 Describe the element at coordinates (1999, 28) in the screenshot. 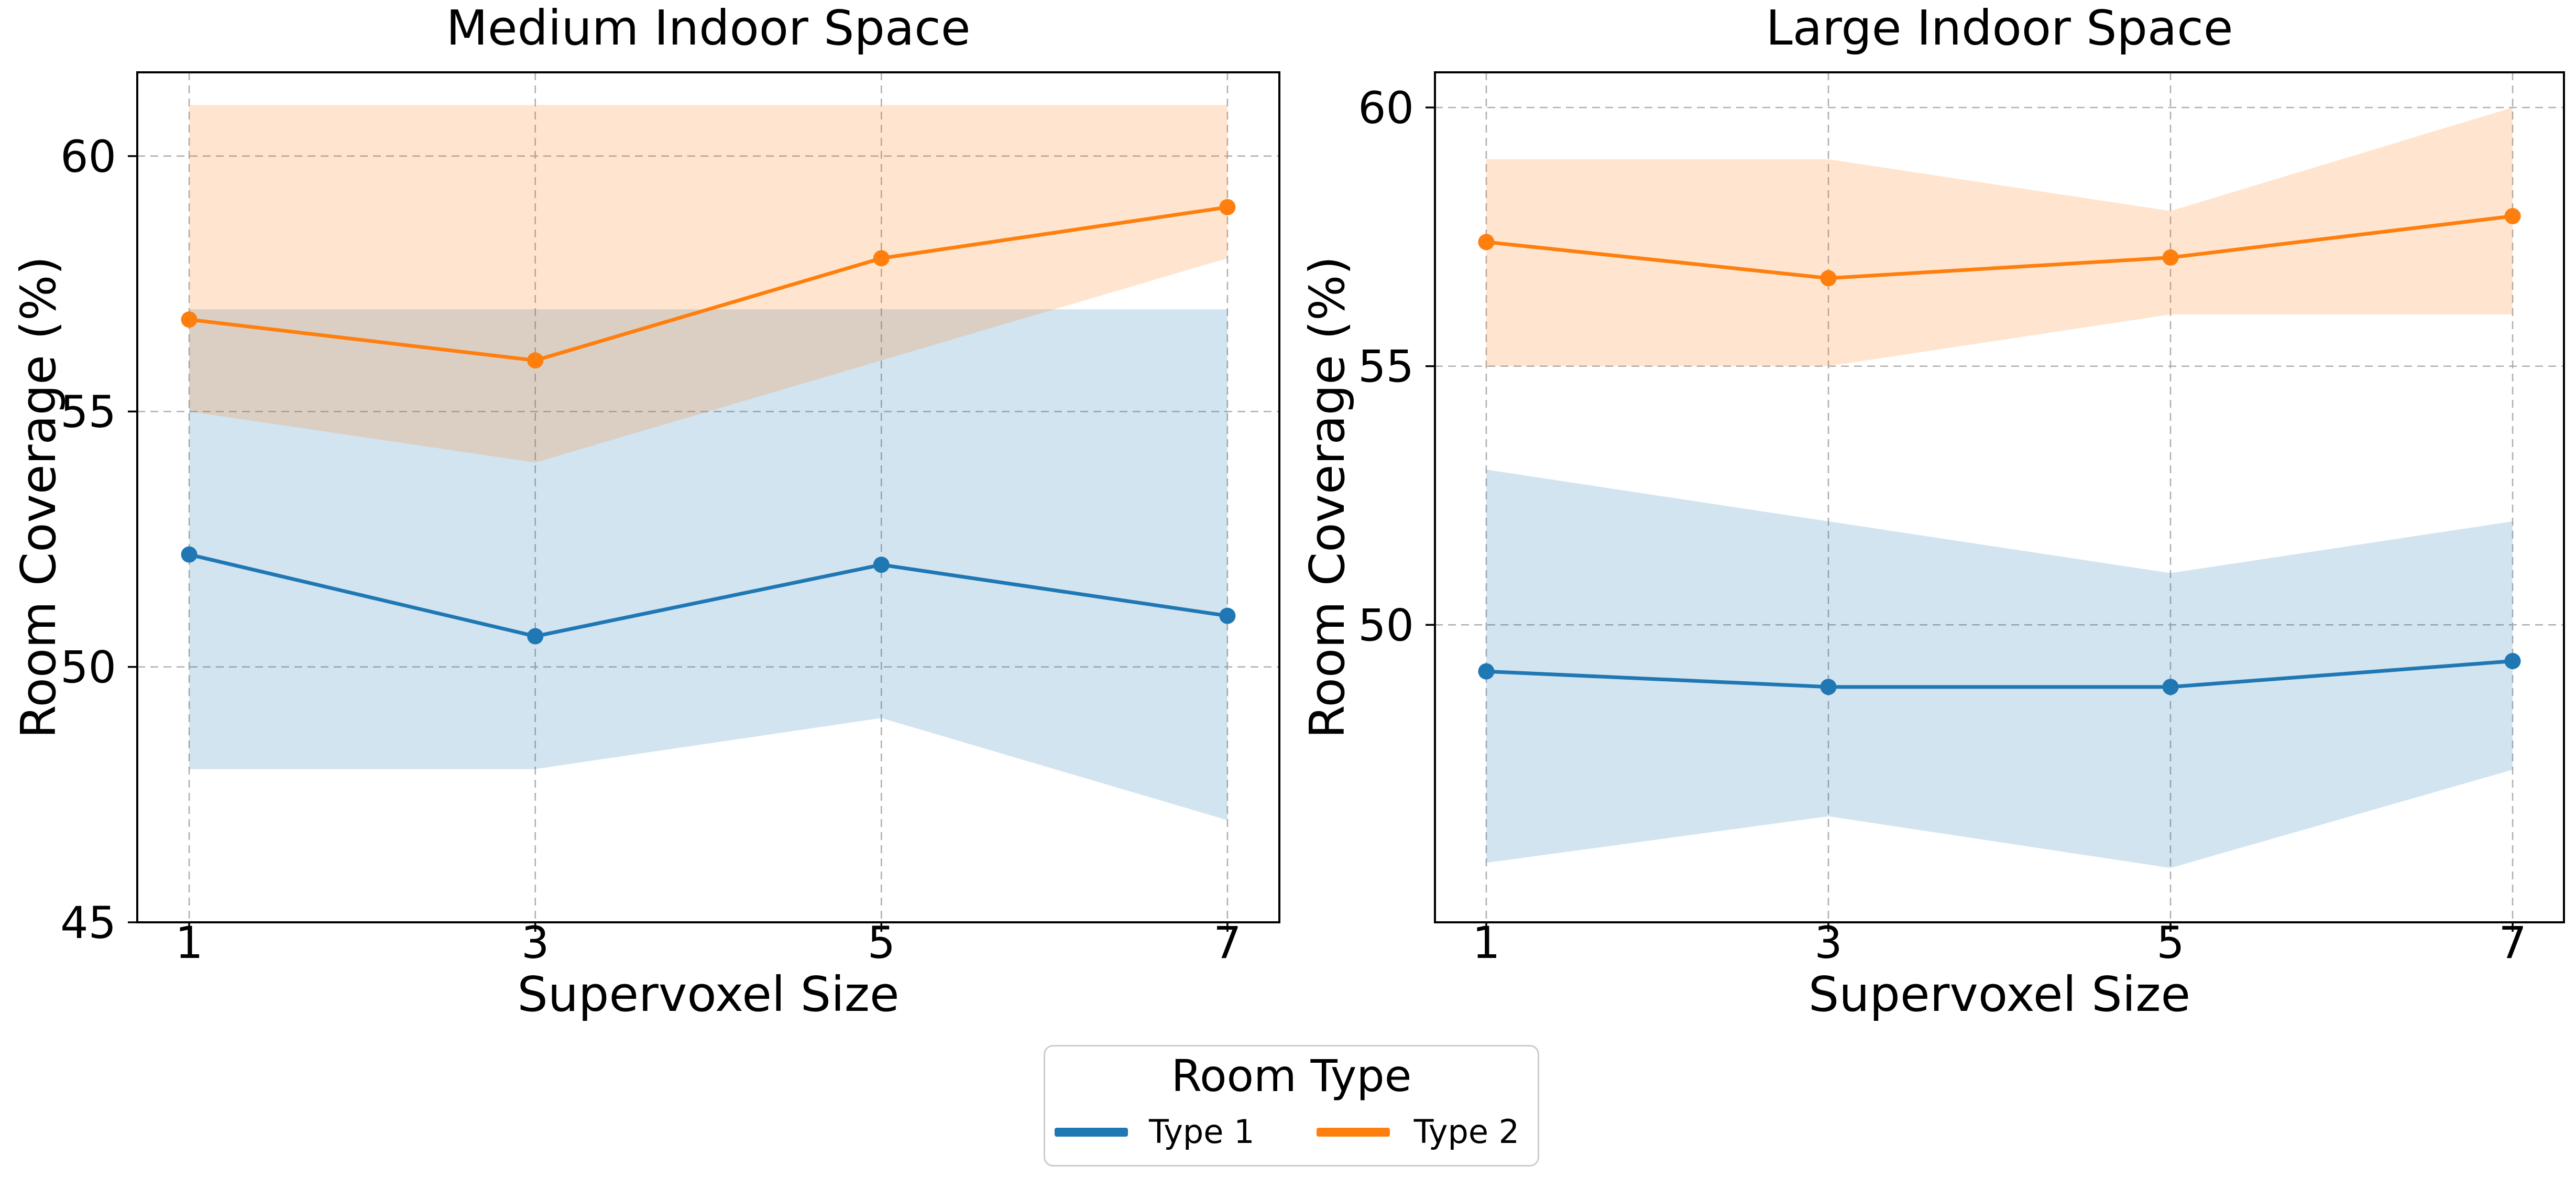

I see `plot-title-large: Large Indoor Space` at that location.